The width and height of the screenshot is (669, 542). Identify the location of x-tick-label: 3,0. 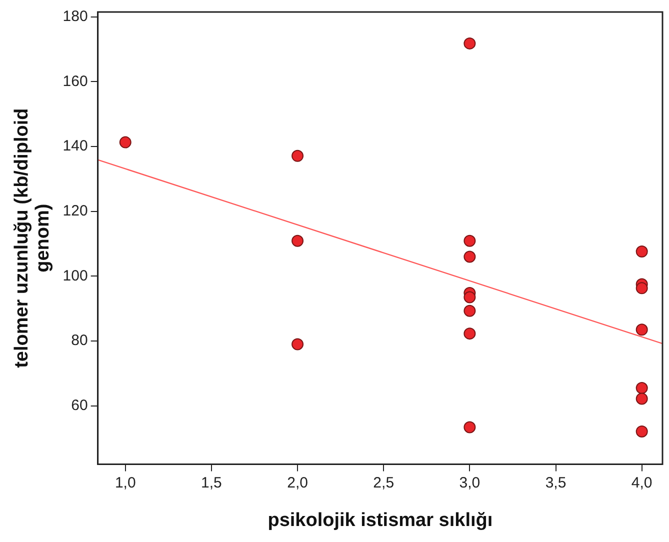
(469, 483).